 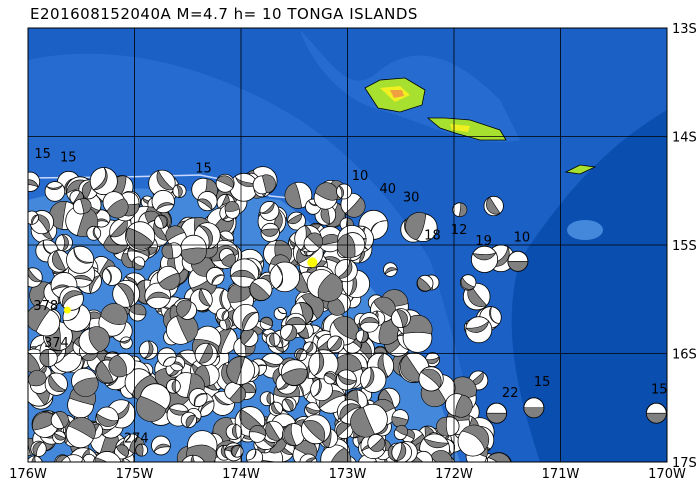 I want to click on y-tick-label: 15S, so click(x=684, y=246).